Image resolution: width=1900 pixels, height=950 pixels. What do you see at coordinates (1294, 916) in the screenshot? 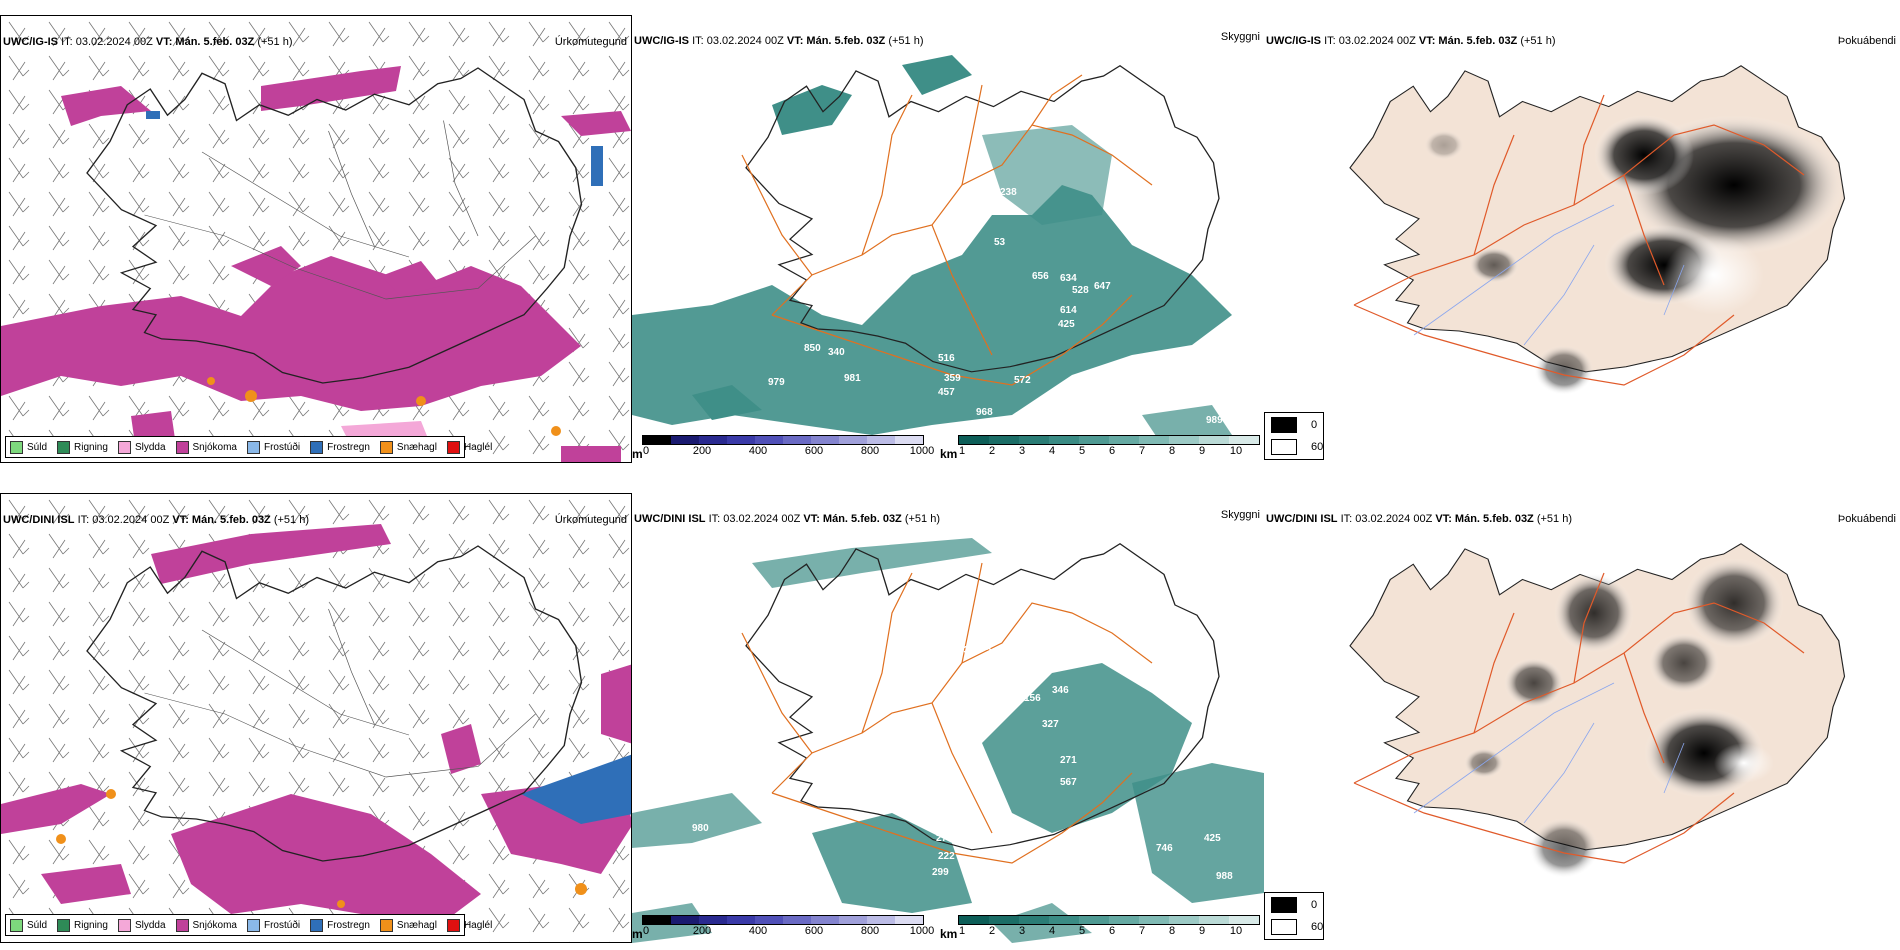
I see `fog-scale-bottom: 0 60` at bounding box center [1294, 916].